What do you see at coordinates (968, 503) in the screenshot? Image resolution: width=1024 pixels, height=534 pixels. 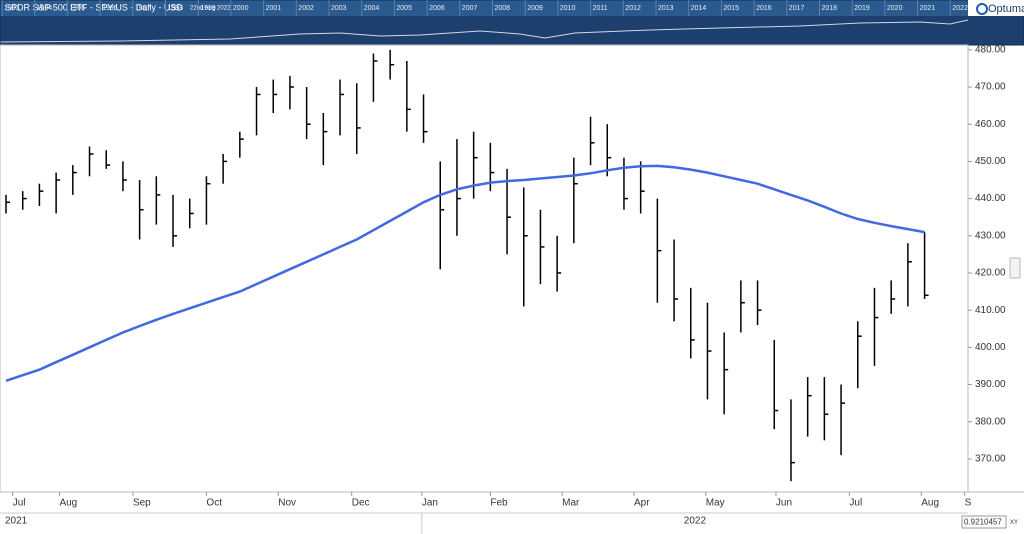 I see `x-tick-label: S` at bounding box center [968, 503].